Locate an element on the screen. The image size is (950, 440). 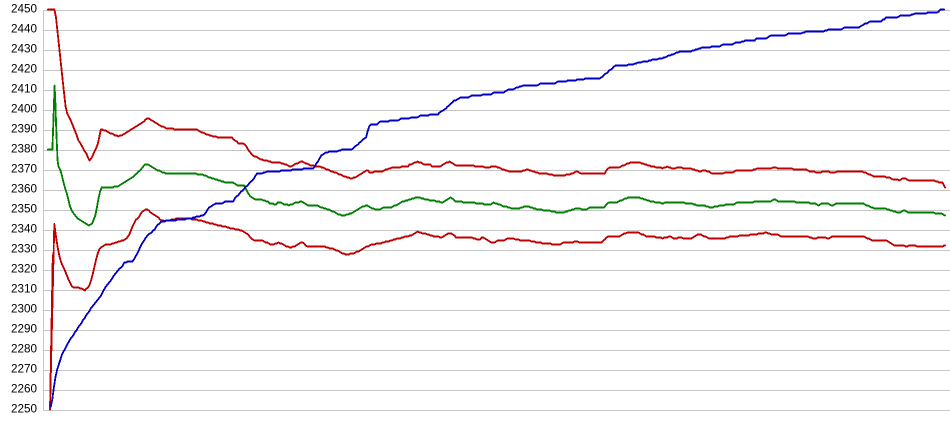
svg-text: 2260 is located at coordinates (24, 389).